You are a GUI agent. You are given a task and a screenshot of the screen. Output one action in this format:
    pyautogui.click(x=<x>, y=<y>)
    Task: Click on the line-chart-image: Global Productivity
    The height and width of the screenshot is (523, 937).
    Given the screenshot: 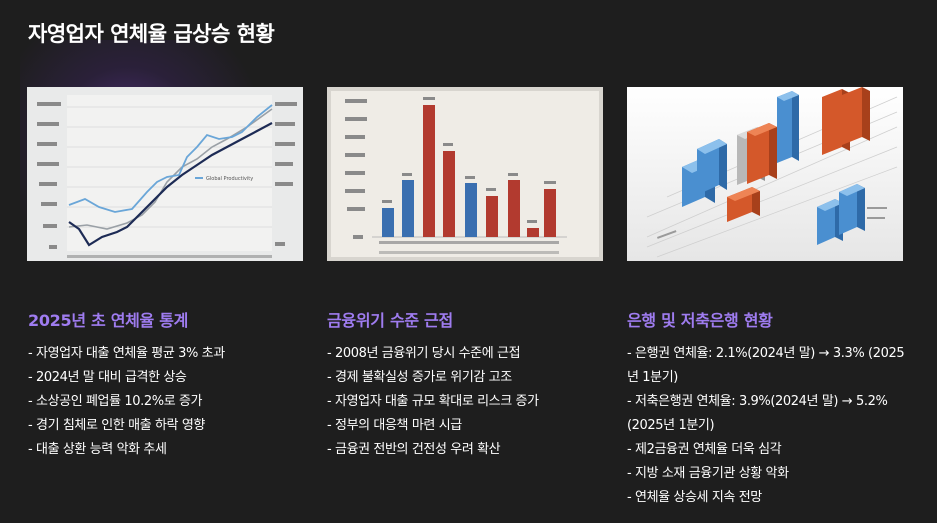 What is the action you would take?
    pyautogui.click(x=165, y=174)
    